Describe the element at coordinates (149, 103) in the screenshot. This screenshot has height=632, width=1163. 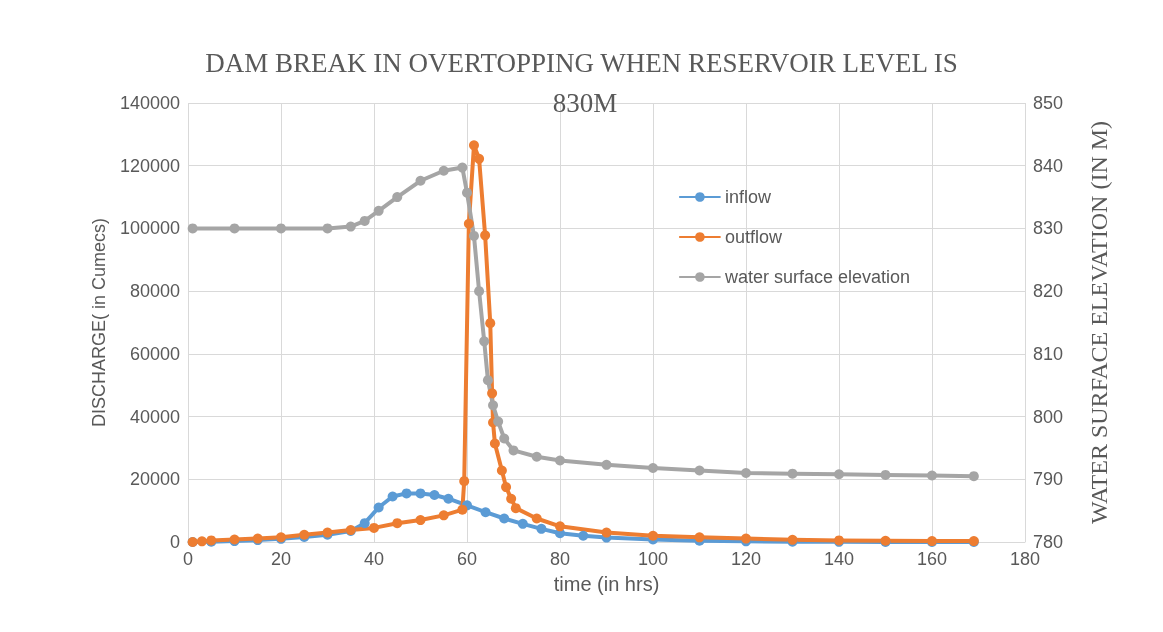
I see `y-tick-label: 140000` at that location.